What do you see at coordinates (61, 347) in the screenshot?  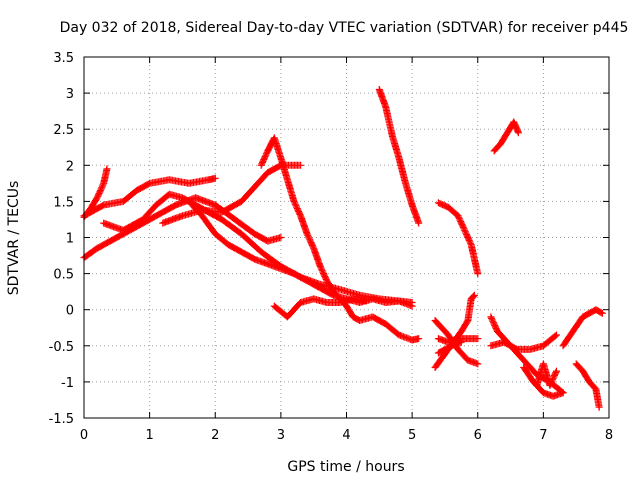 I see `y-tick-label: -0.5` at bounding box center [61, 347].